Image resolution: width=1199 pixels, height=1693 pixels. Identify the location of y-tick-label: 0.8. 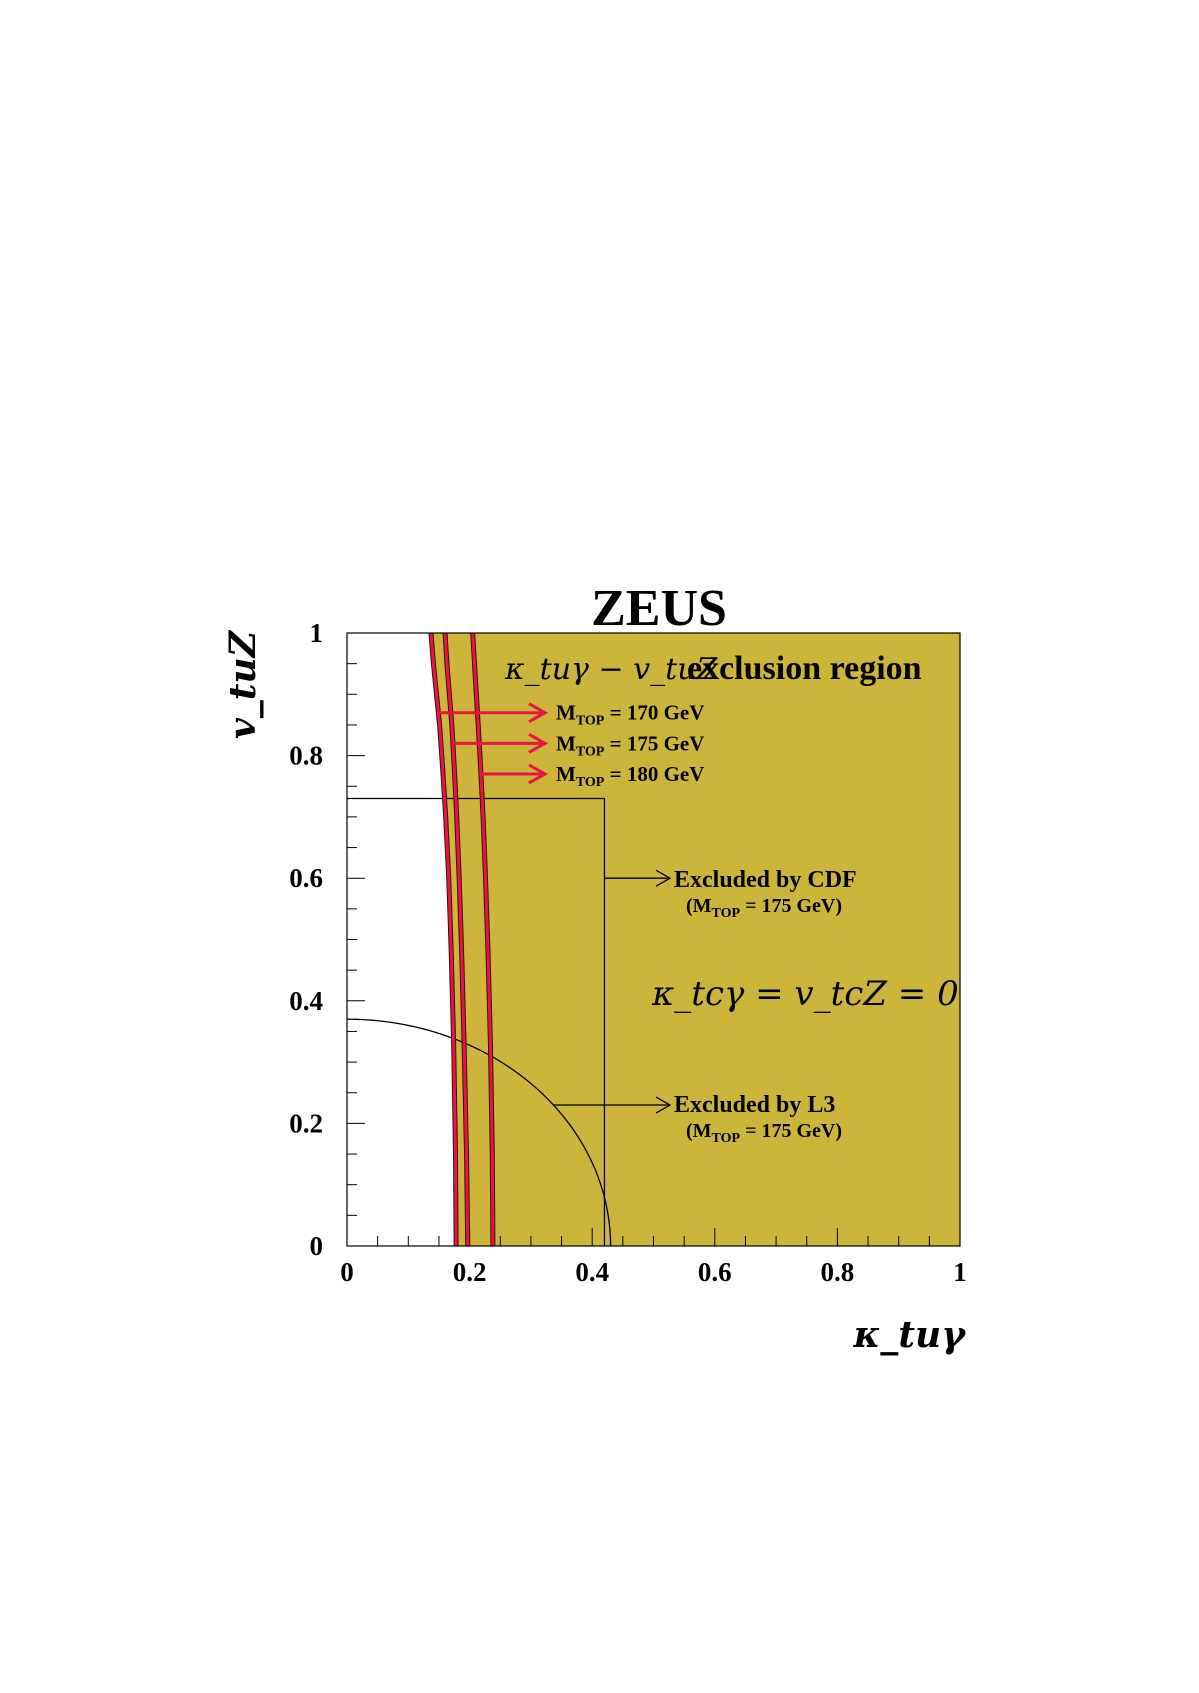
(306, 756).